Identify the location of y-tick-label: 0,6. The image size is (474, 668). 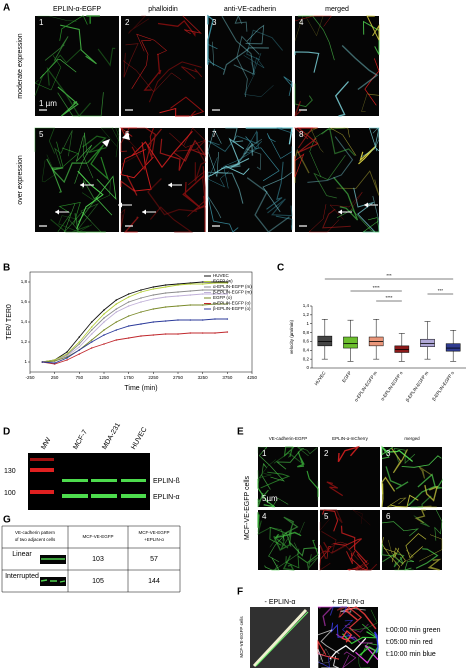
(306, 341).